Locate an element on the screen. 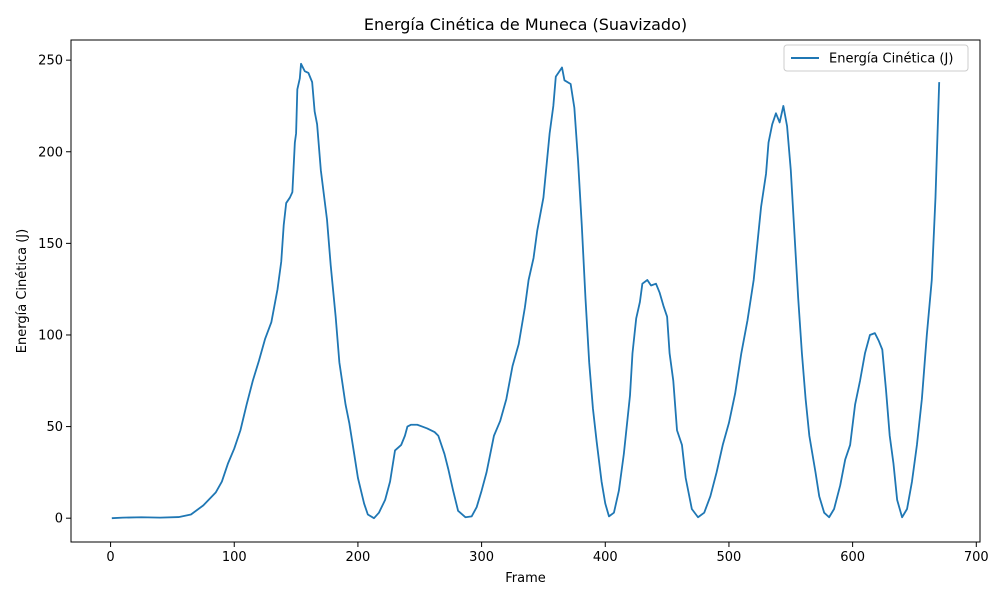  x-tick-label: 500 is located at coordinates (729, 557).